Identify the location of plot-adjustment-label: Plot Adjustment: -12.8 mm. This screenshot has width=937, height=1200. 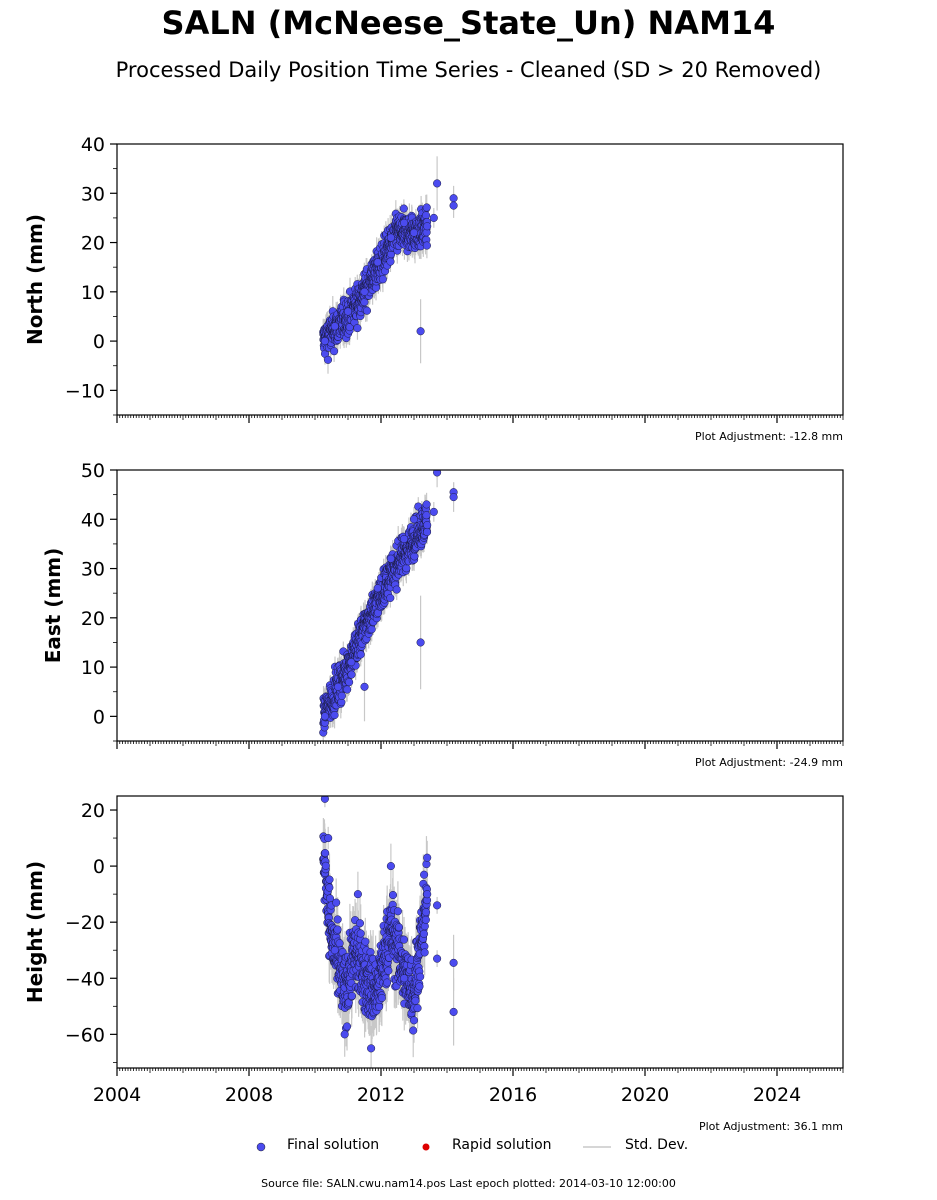
(769, 436).